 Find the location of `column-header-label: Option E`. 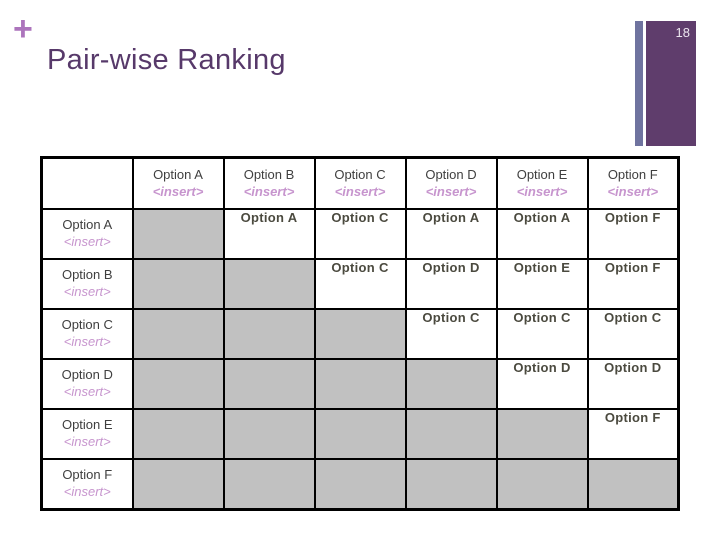

column-header-label: Option E is located at coordinates (542, 174).